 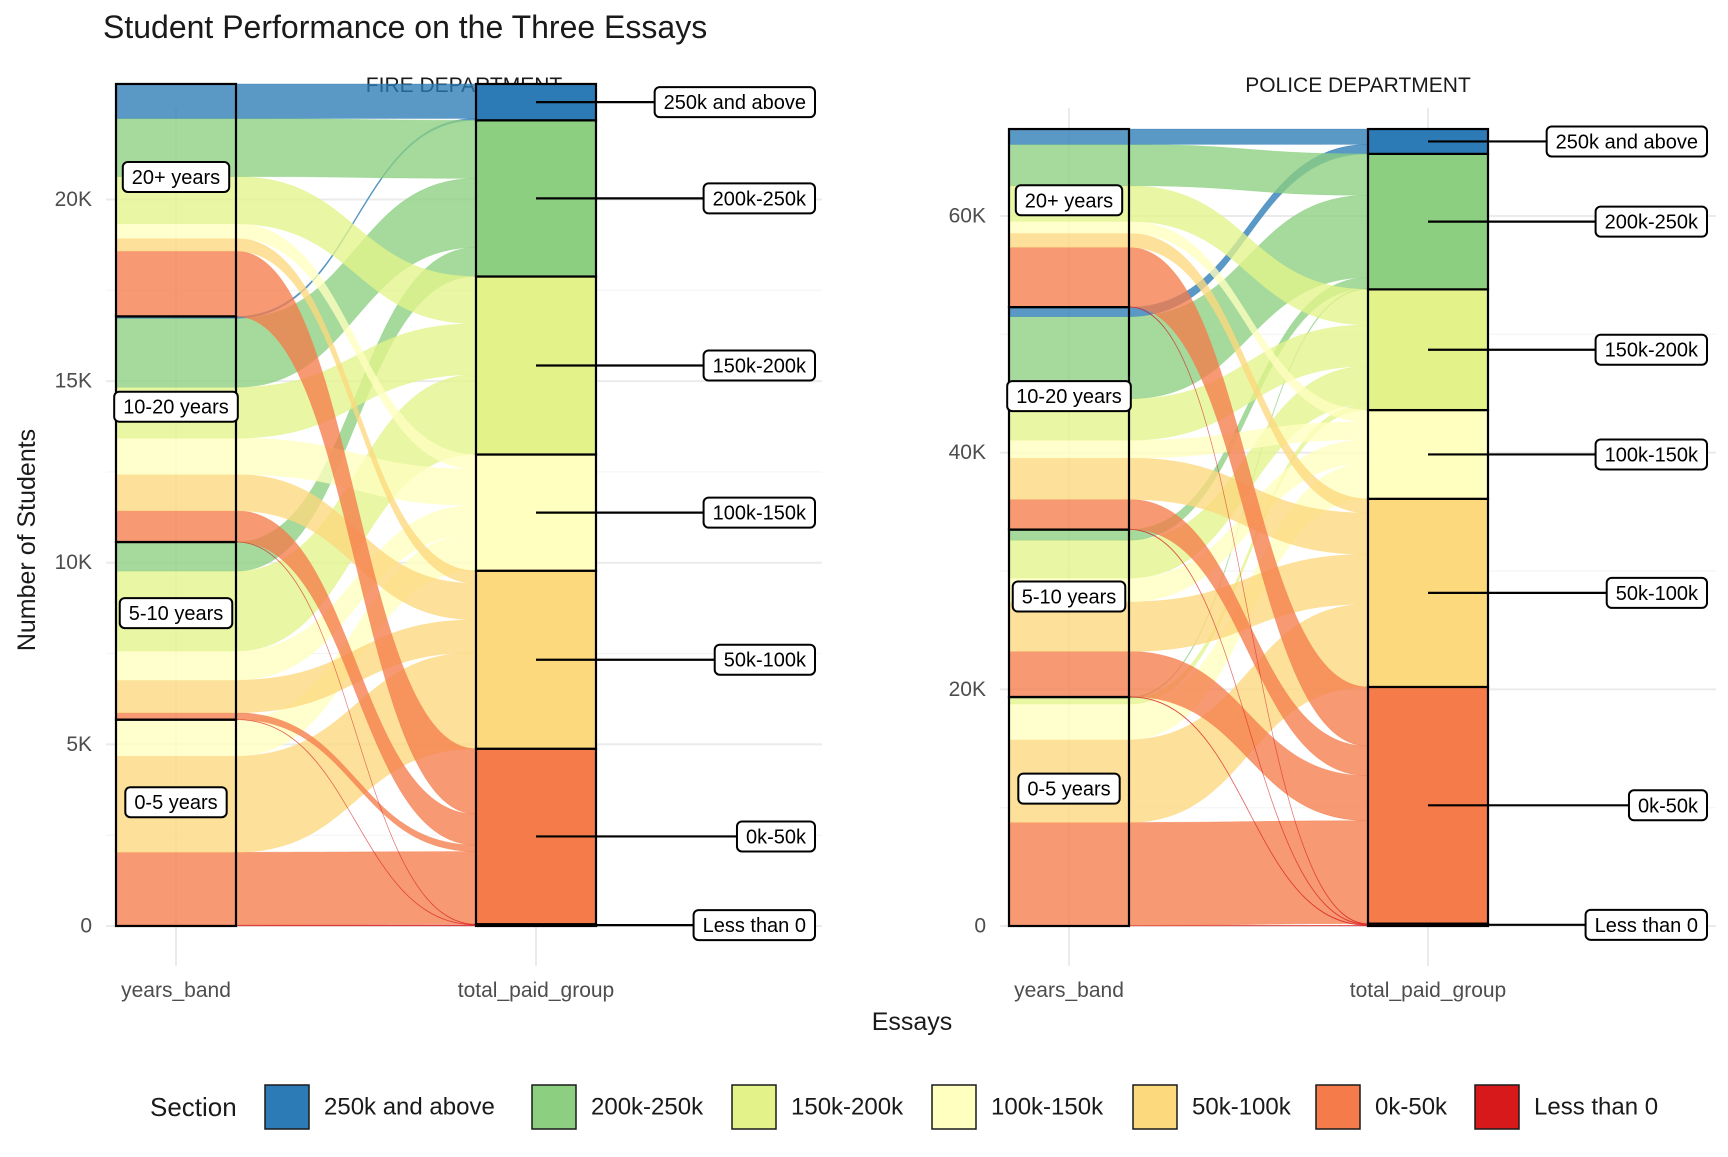 I want to click on legend-item-50k-100k: 50k-100k, so click(x=1212, y=1107).